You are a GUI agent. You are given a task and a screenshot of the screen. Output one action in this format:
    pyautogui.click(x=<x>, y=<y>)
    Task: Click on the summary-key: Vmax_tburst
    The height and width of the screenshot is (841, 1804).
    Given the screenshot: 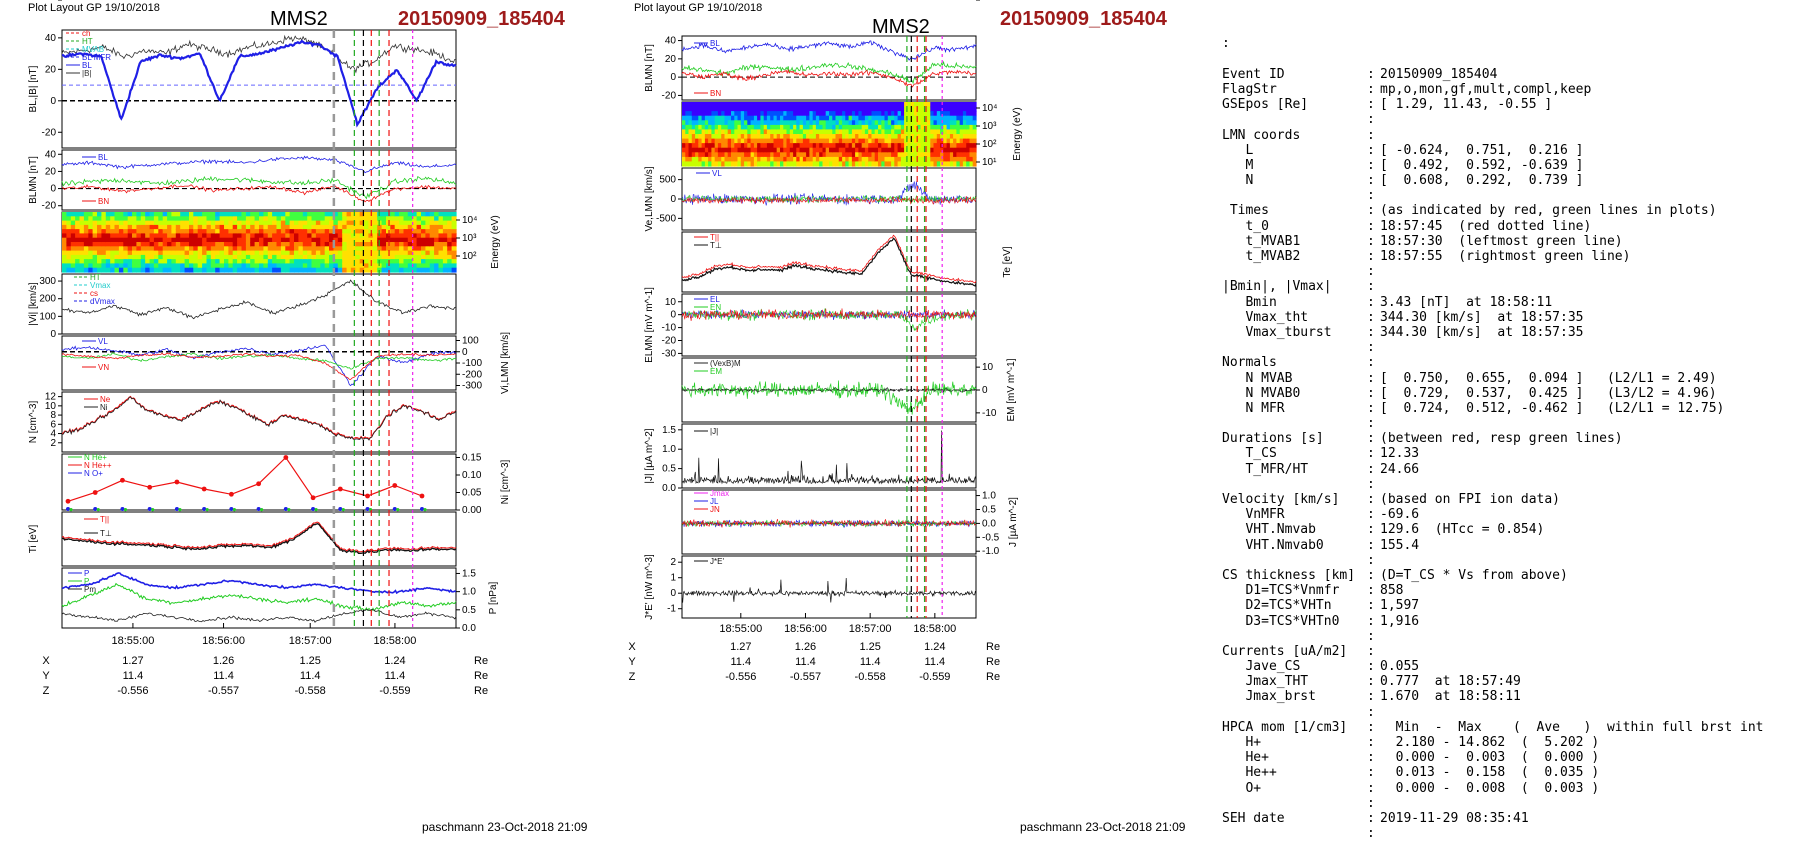 What is the action you would take?
    pyautogui.click(x=1277, y=332)
    